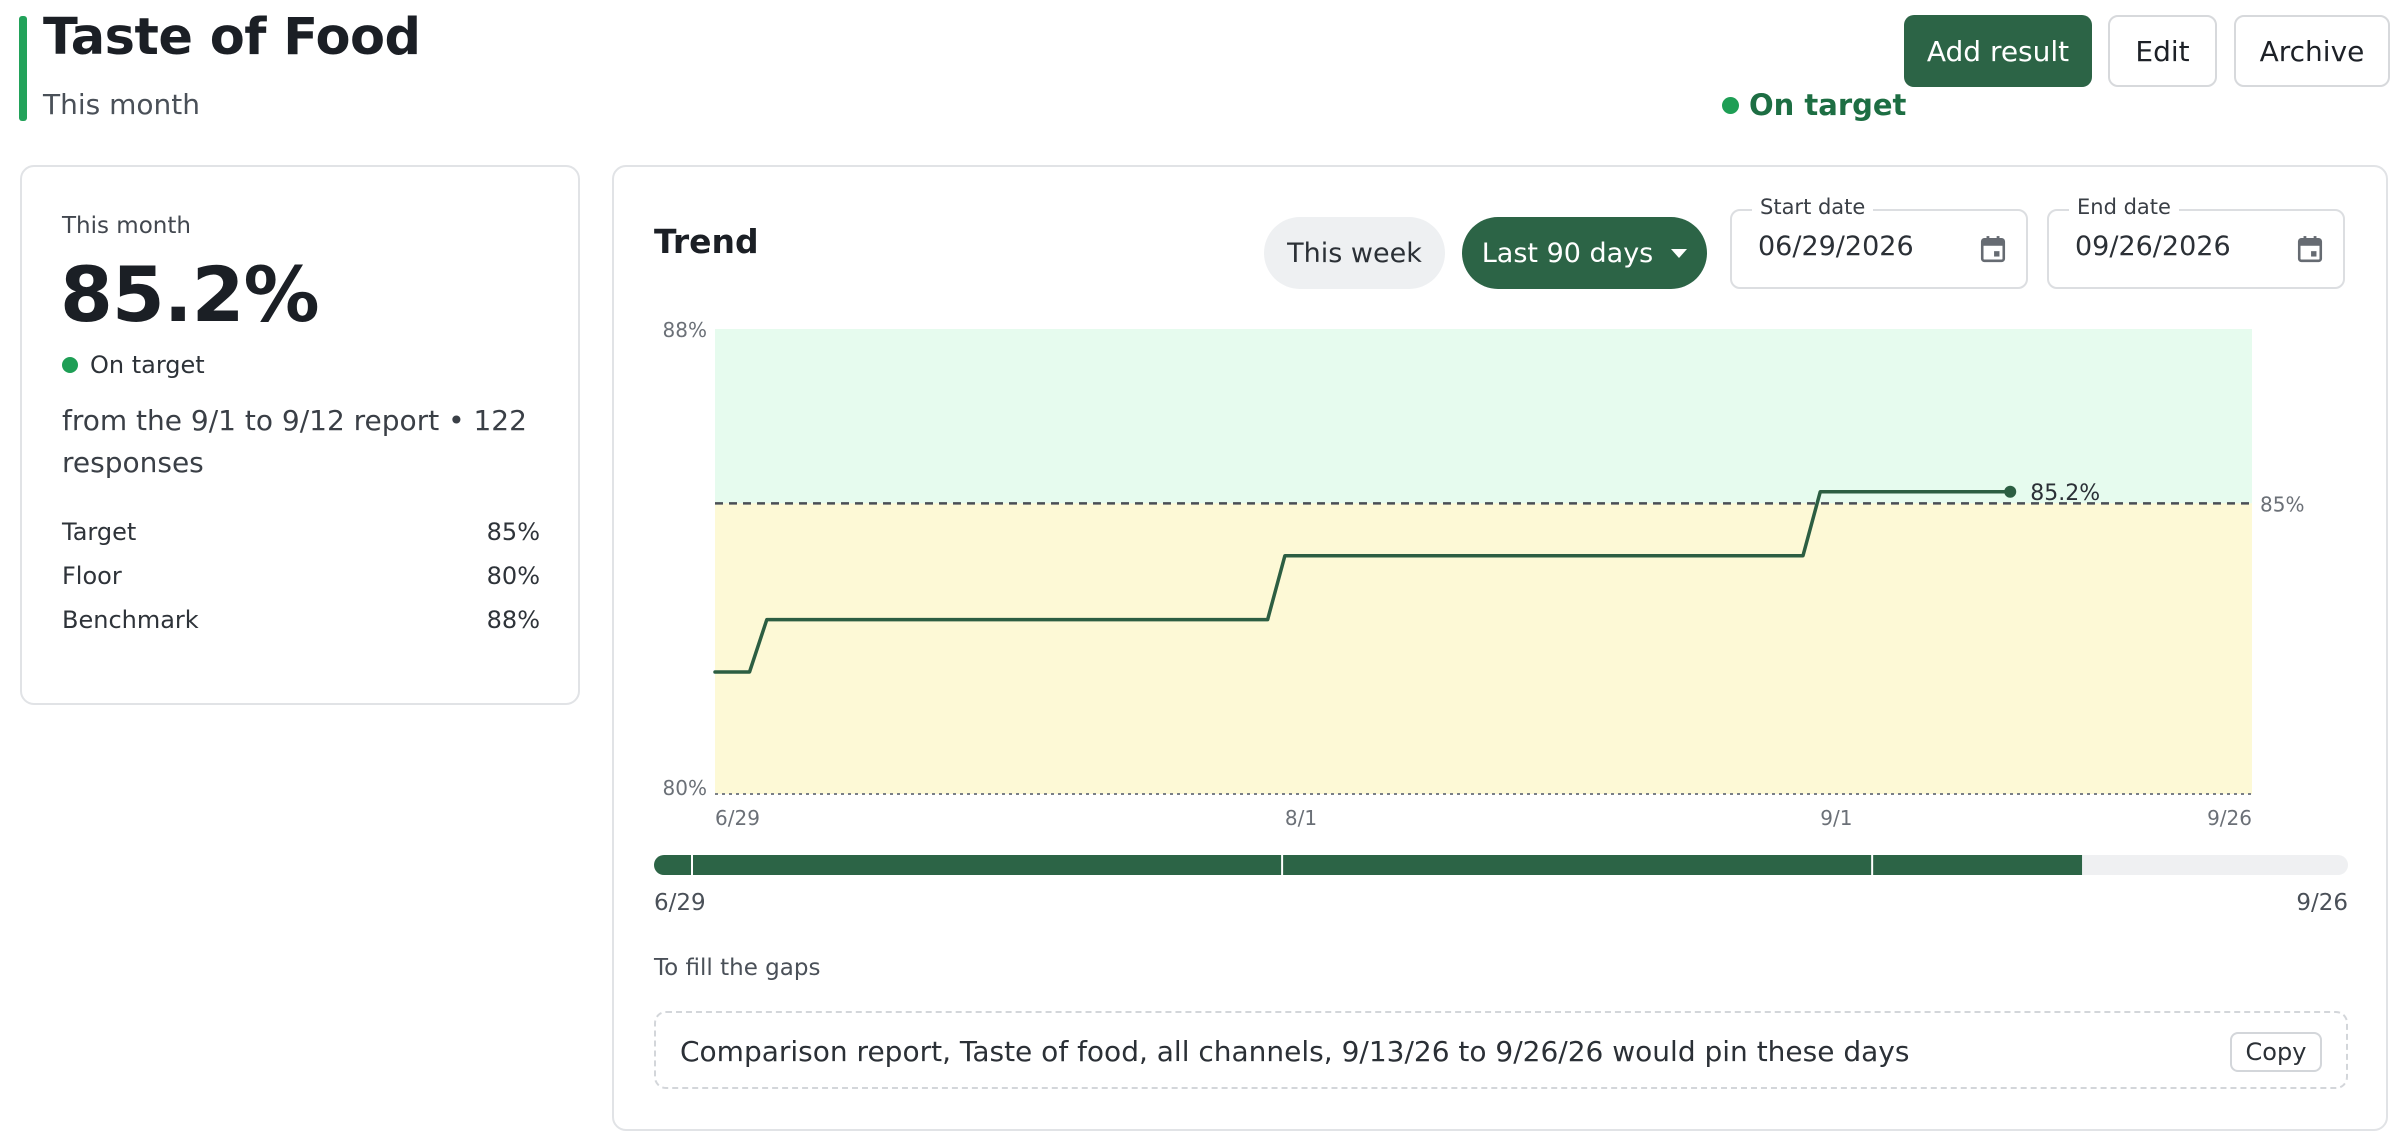  Describe the element at coordinates (92, 576) in the screenshot. I see `metric-label: Floor` at that location.